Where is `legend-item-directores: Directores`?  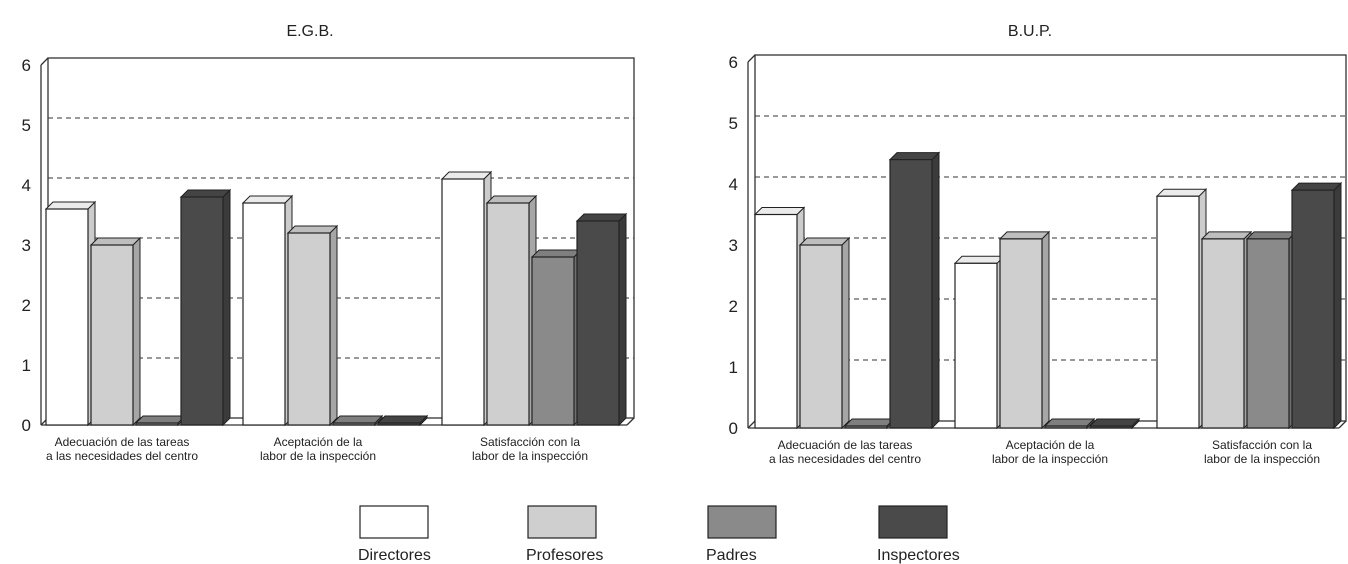 legend-item-directores: Directores is located at coordinates (394, 534).